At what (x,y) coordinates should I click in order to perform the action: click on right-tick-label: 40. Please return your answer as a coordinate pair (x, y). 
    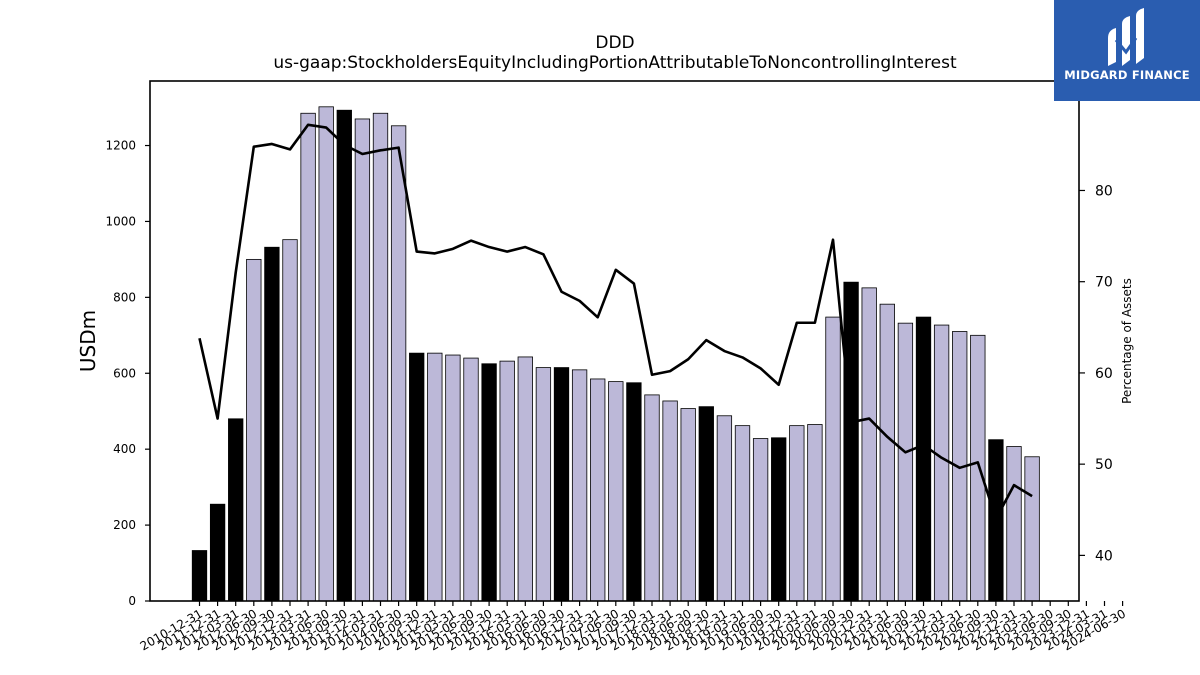
    Looking at the image, I should click on (1104, 556).